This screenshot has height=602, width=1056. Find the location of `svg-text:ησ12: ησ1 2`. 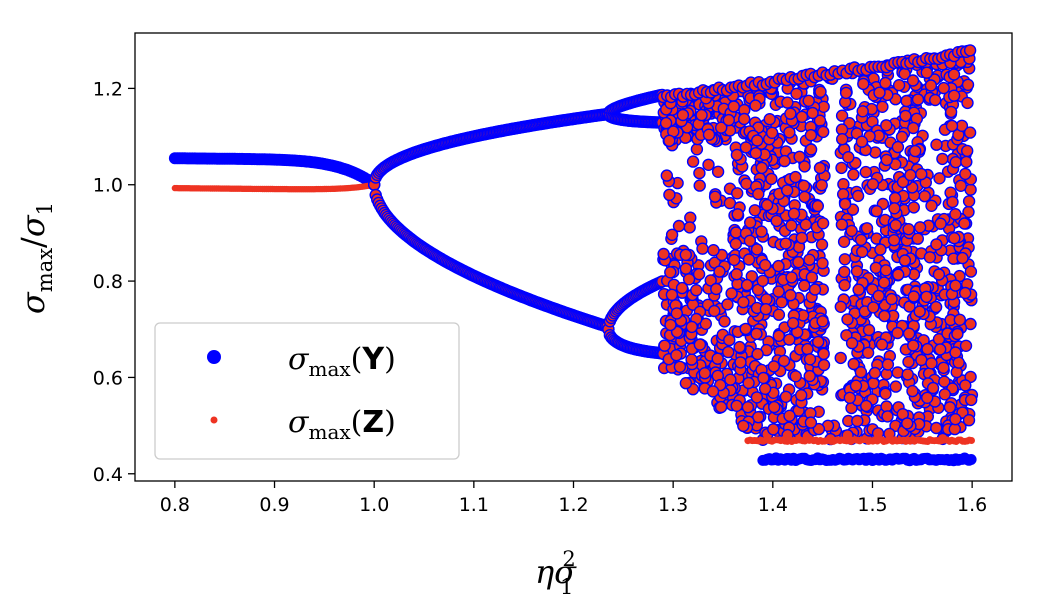

svg-text:ησ12: ησ1 2 is located at coordinates (556, 573).